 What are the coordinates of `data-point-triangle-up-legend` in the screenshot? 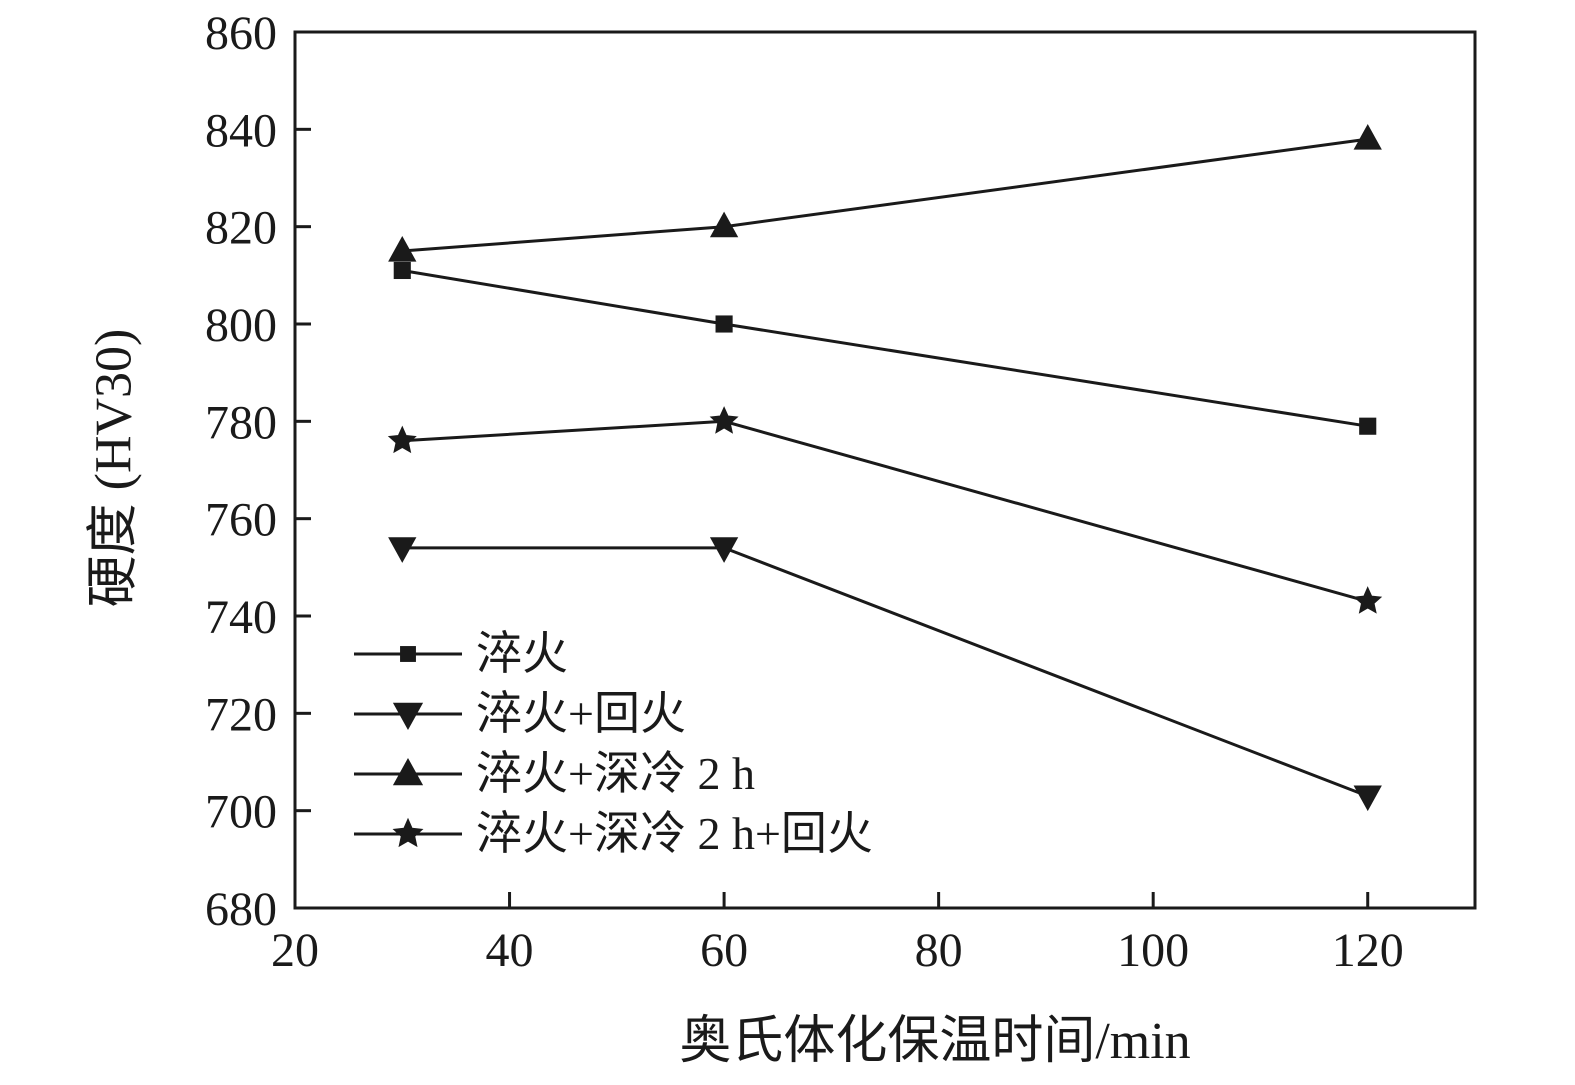 It's located at (408, 771).